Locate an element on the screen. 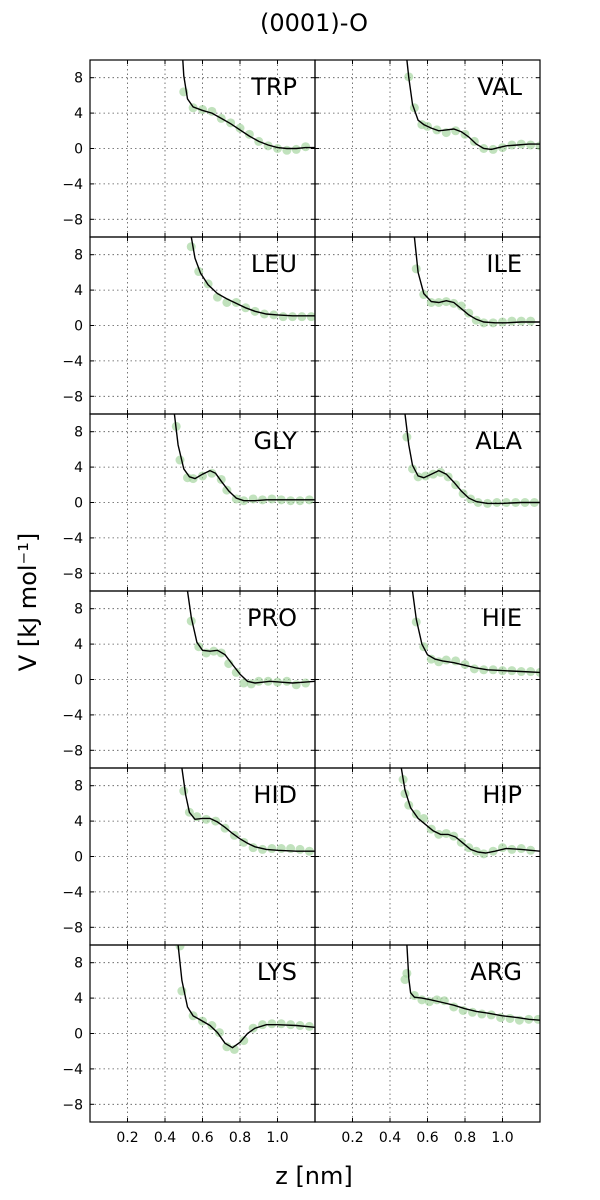 Image resolution: width=600 pixels, height=1200 pixels. x-axis-label: z [nm] is located at coordinates (314, 1176).